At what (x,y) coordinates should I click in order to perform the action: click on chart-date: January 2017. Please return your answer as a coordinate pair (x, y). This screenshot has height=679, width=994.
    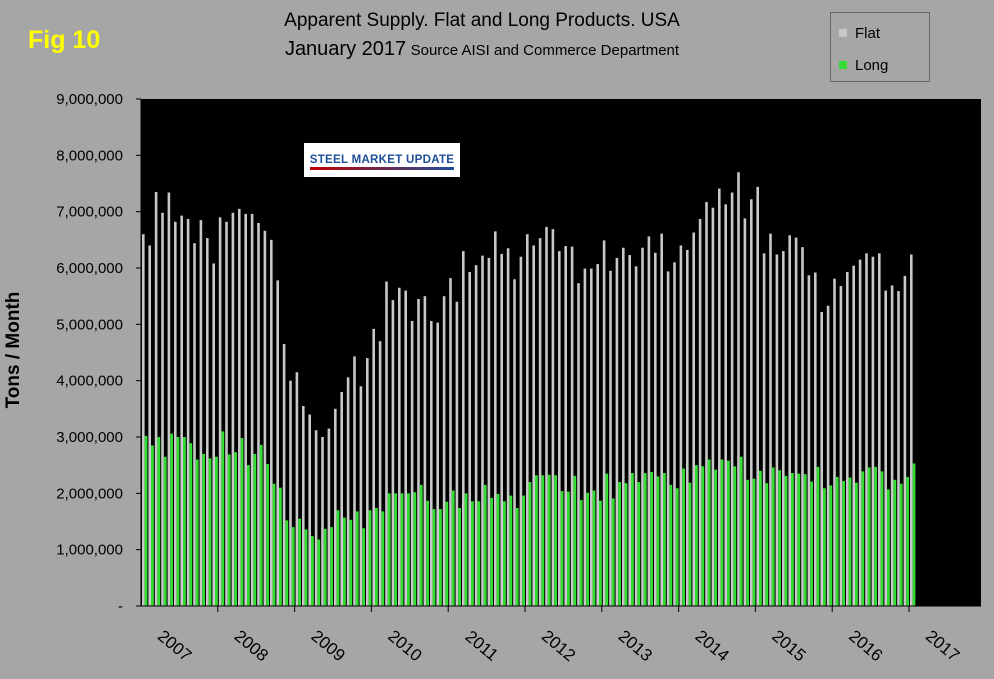
    Looking at the image, I should click on (345, 49).